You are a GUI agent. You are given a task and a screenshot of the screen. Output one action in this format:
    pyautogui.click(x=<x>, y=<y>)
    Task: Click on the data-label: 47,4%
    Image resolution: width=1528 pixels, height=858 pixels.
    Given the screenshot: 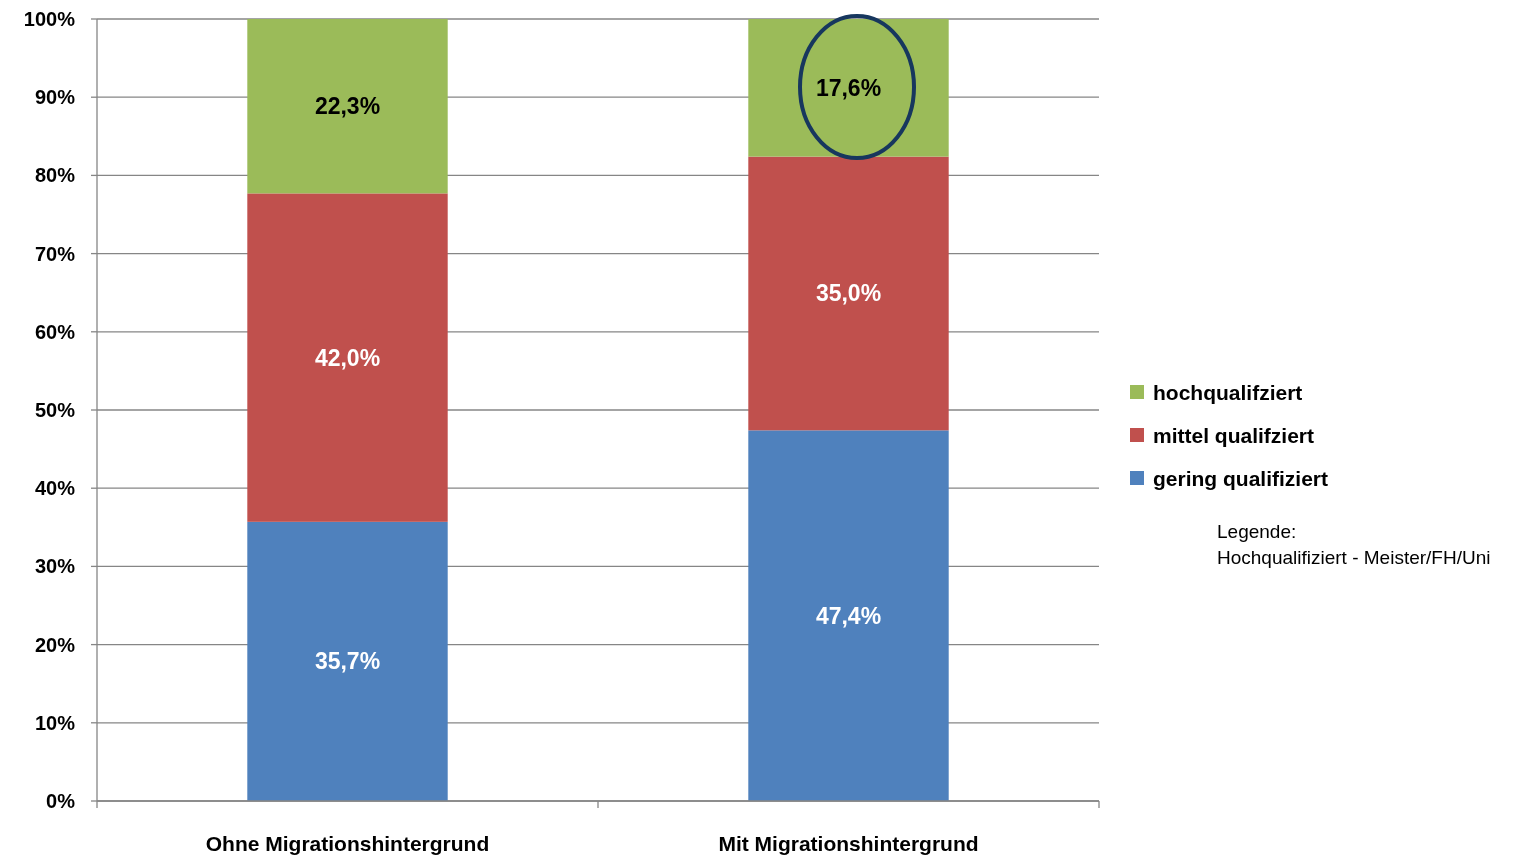 What is the action you would take?
    pyautogui.click(x=848, y=615)
    